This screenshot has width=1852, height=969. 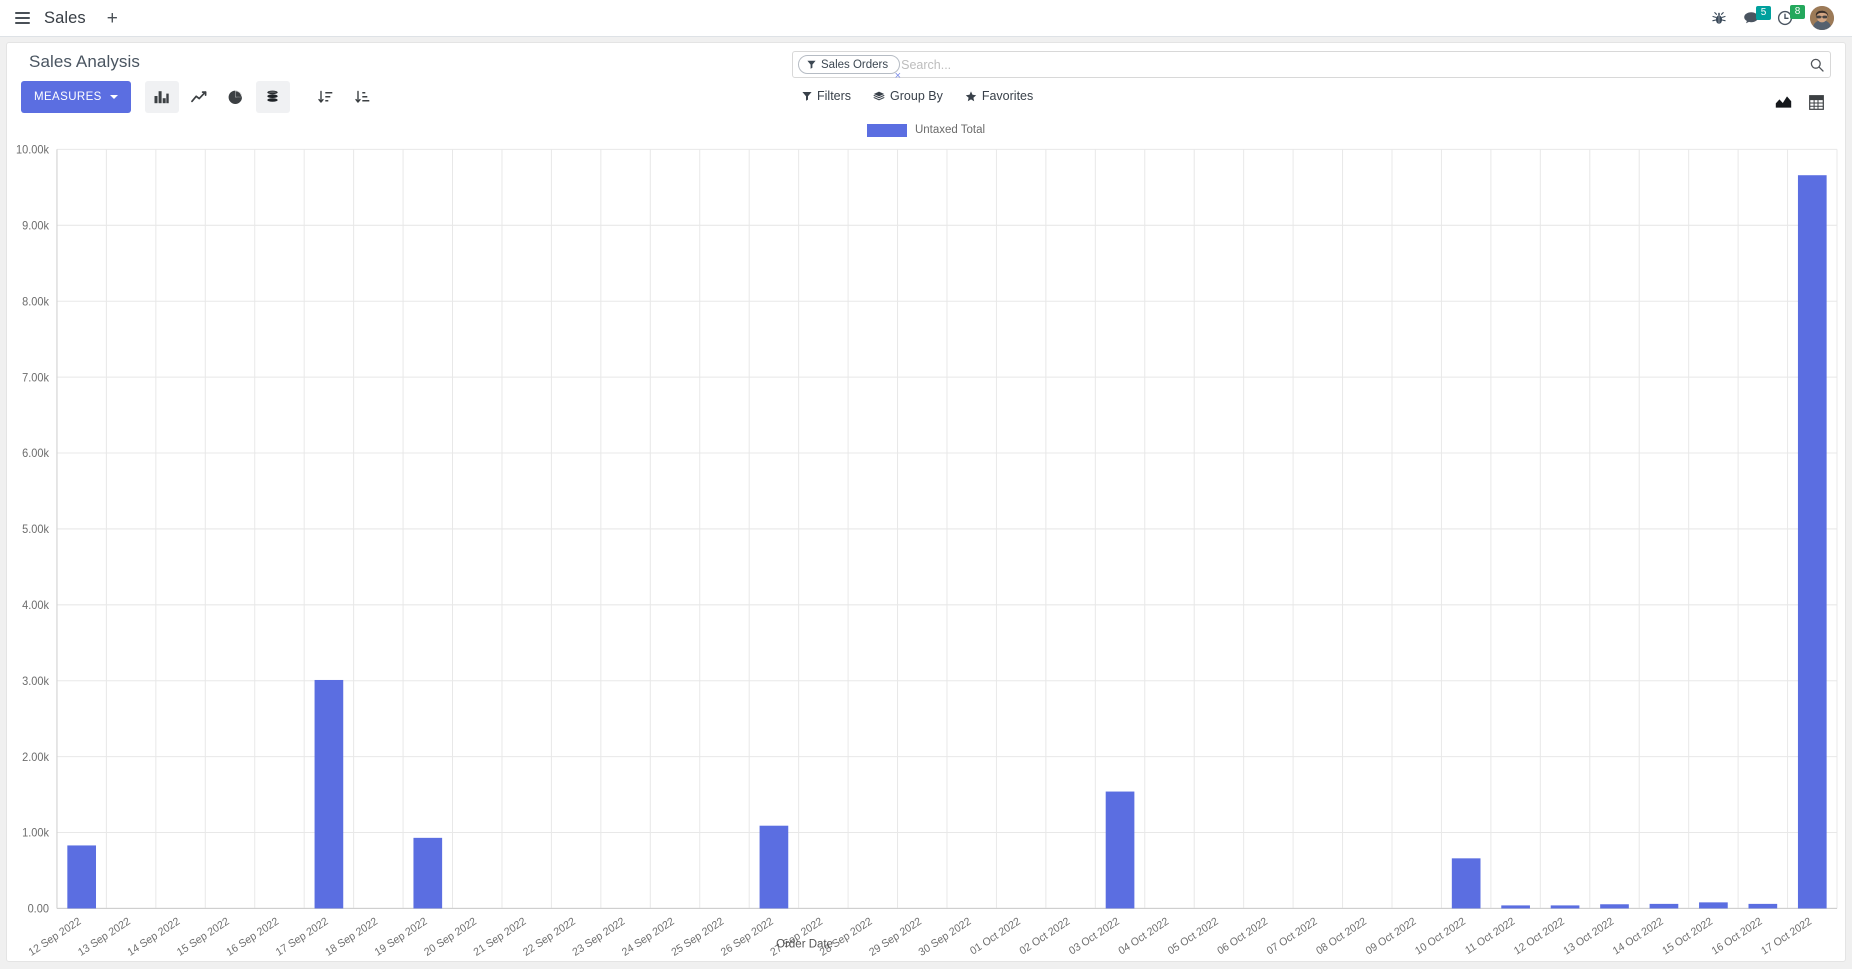 What do you see at coordinates (1786, 936) in the screenshot?
I see `x-tick-label: 17 Oct 2022` at bounding box center [1786, 936].